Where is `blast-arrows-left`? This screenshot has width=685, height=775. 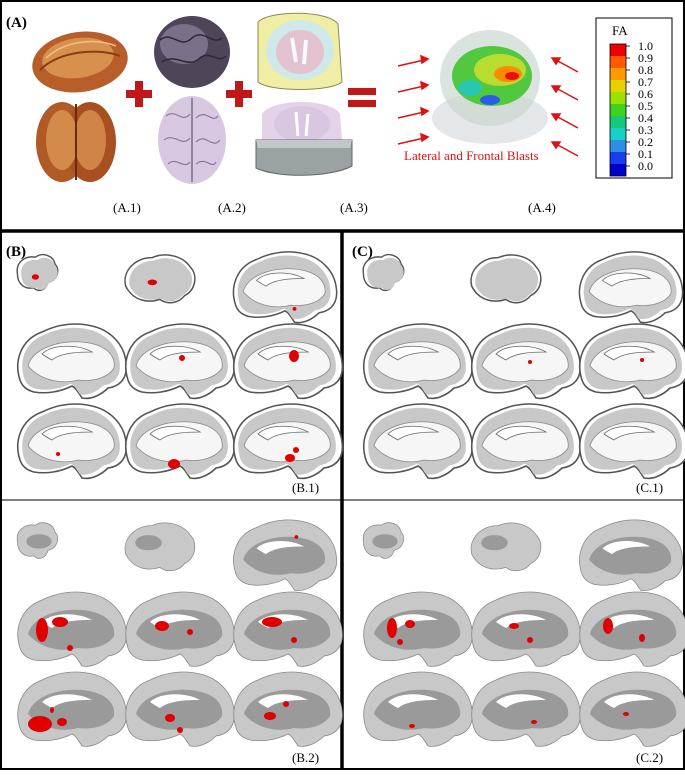 blast-arrows-left is located at coordinates (413, 99).